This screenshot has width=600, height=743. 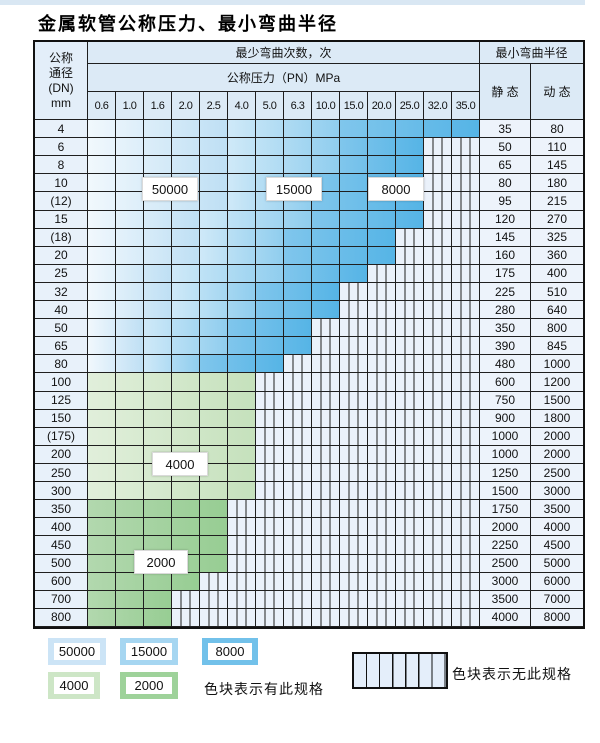 I want to click on dynamic-radius-cell: 110, so click(x=557, y=147).